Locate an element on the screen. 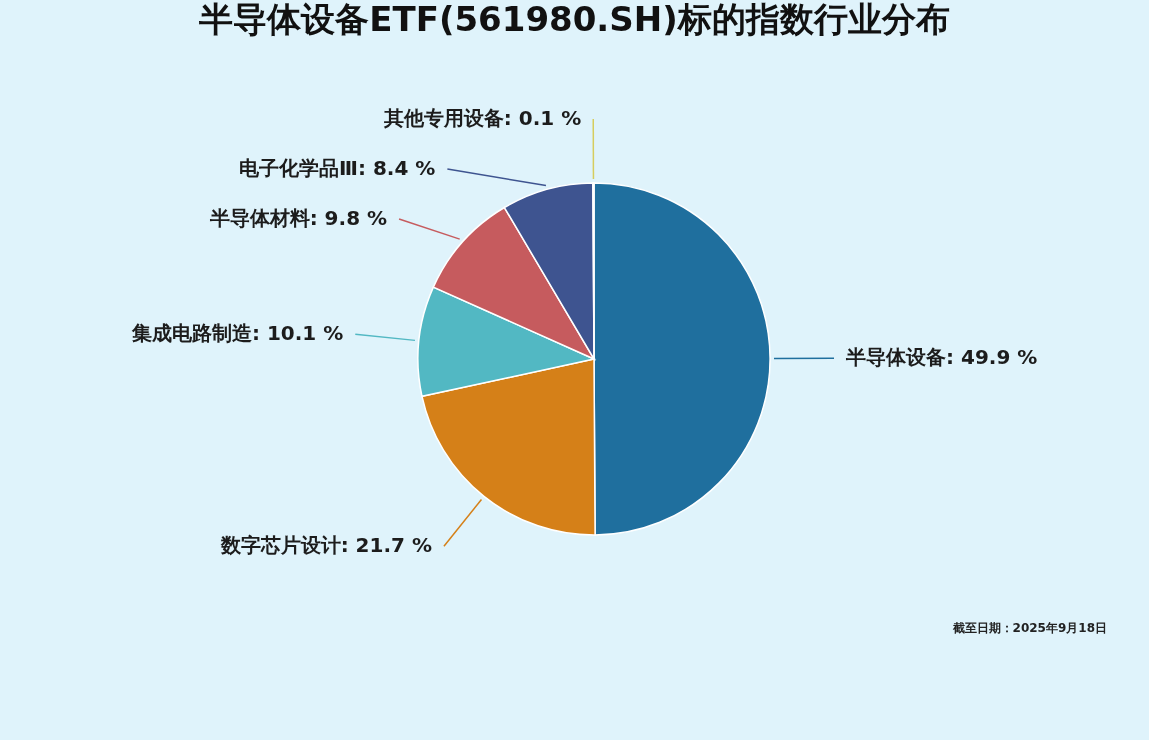 This screenshot has height=740, width=1149. slice-label: 数字芯片设计: 21.7 % is located at coordinates (325, 545).